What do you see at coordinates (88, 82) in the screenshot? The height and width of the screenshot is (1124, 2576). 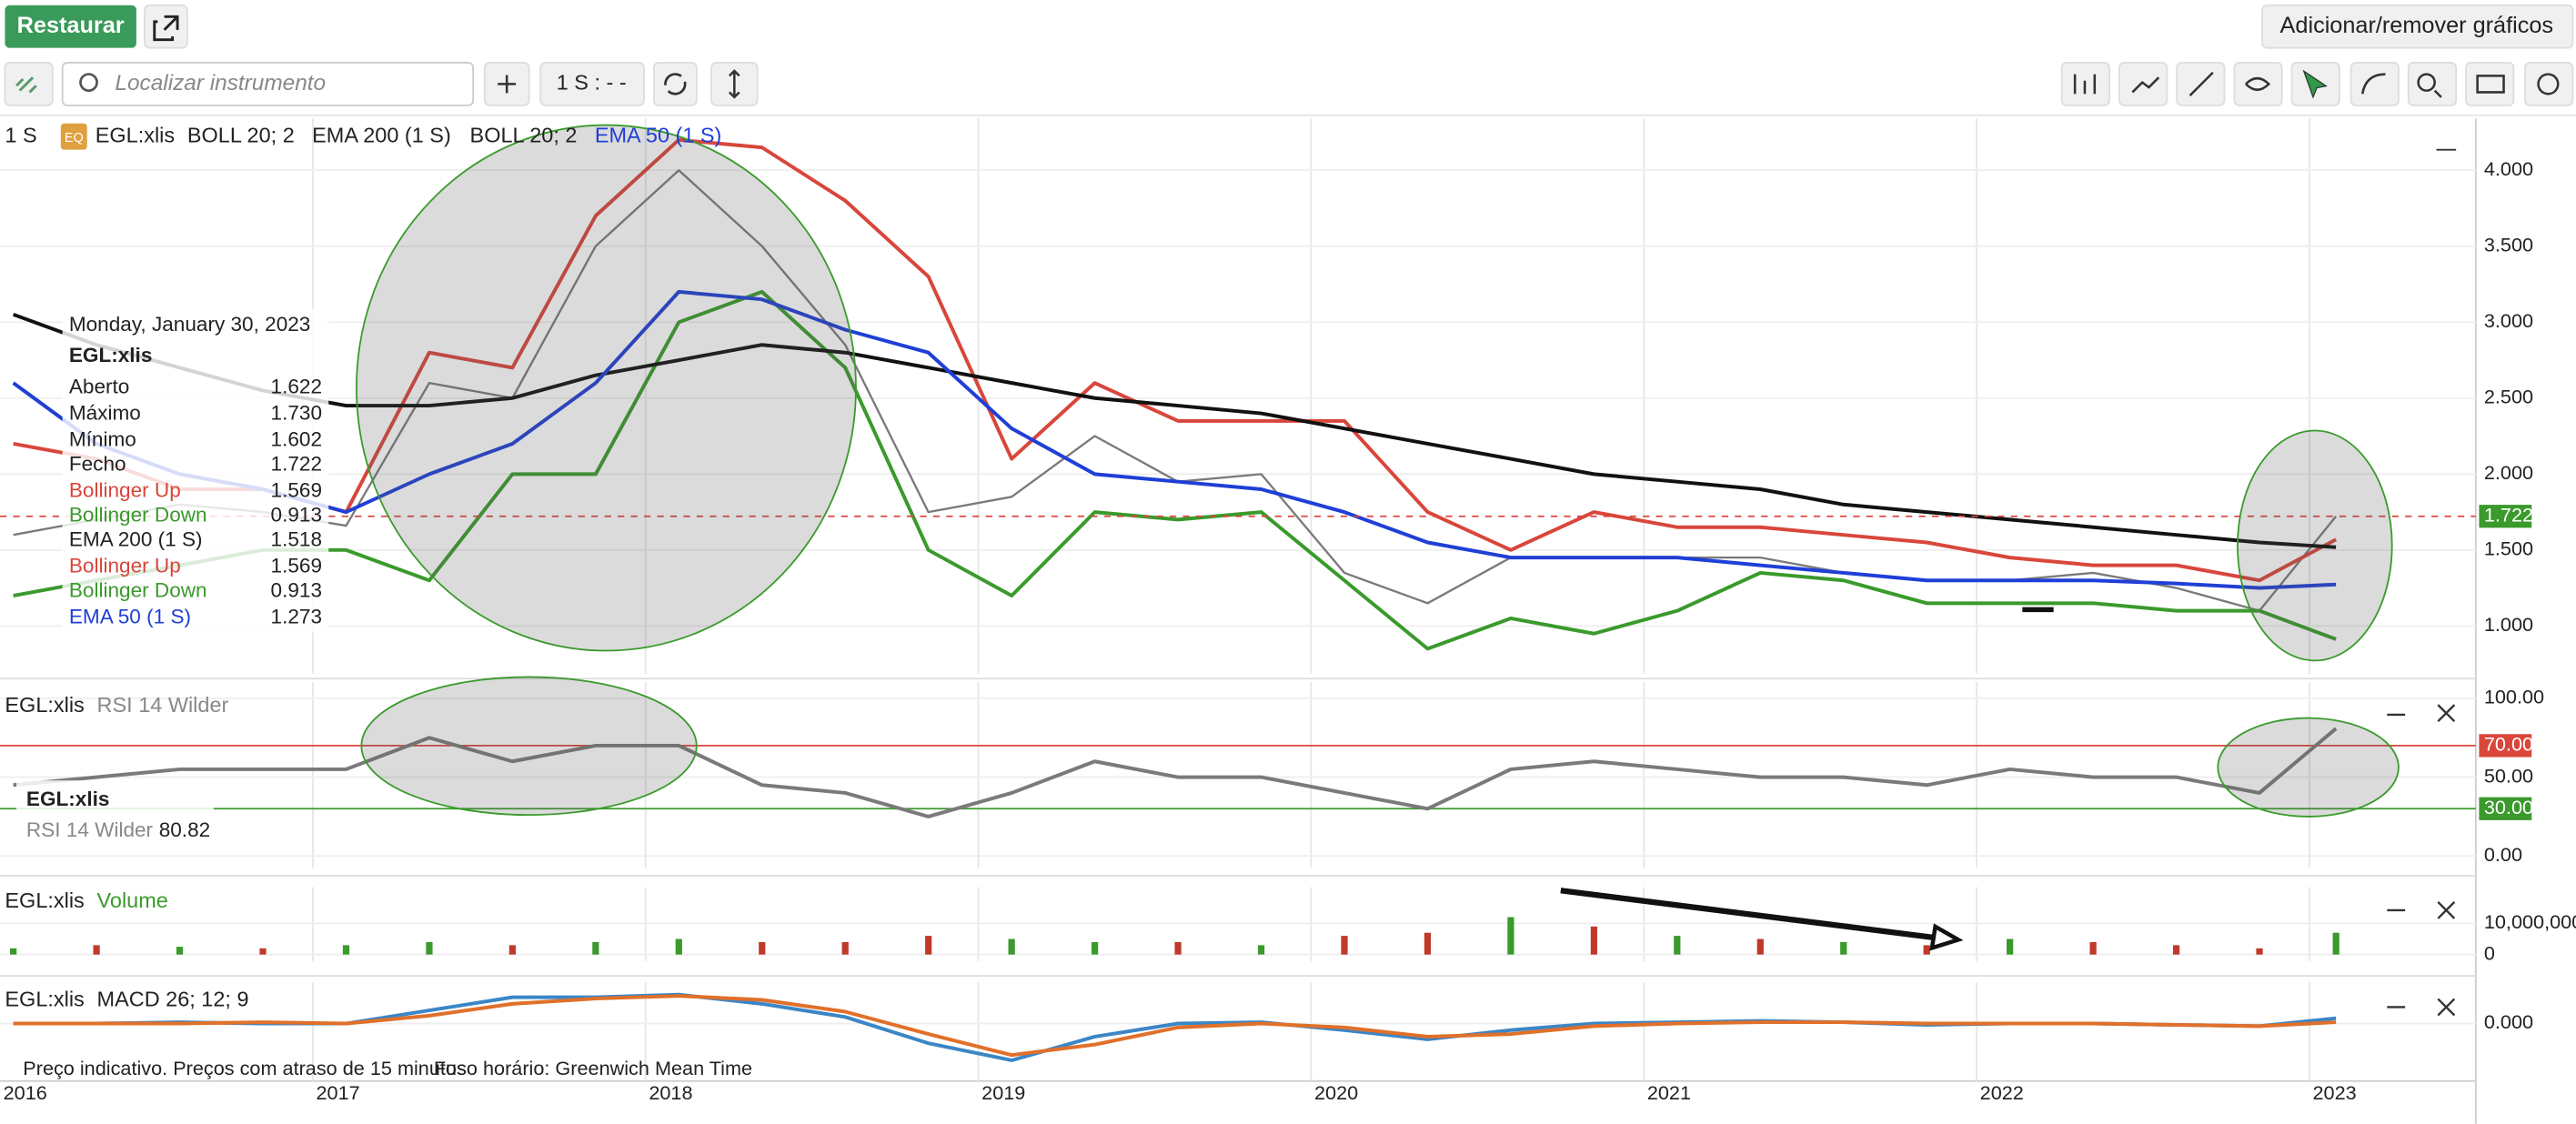 I see `search-icon` at bounding box center [88, 82].